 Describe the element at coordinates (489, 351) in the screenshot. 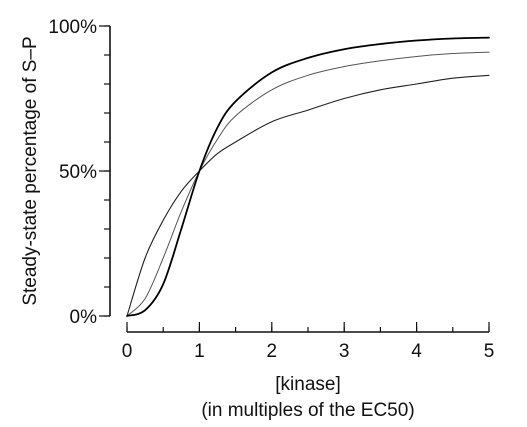

I see `x-tick-label: 5` at that location.